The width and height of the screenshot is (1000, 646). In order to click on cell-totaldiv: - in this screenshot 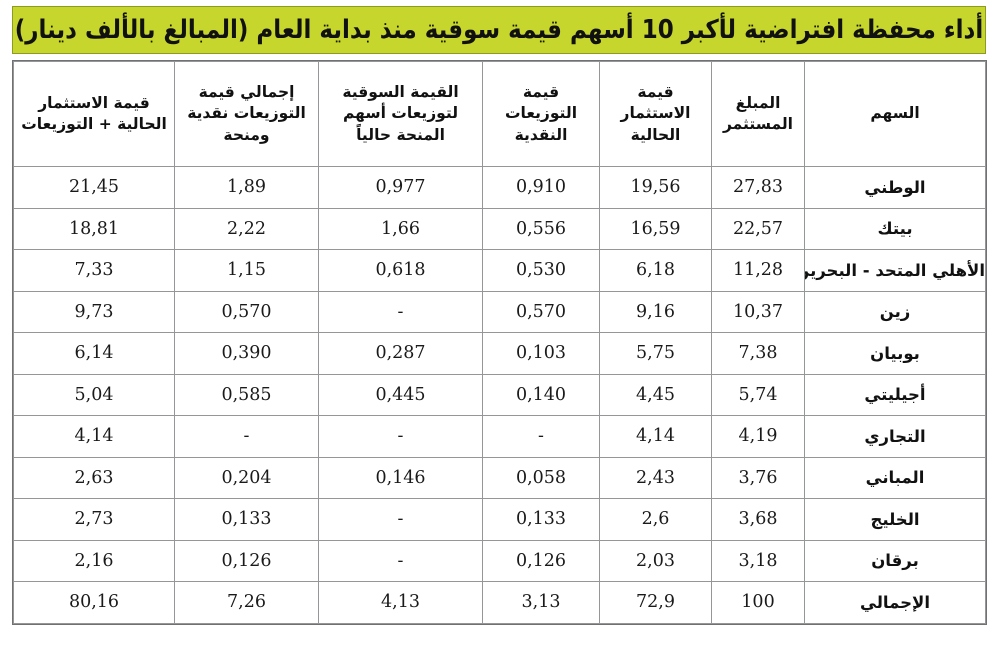, I will do `click(246, 436)`.